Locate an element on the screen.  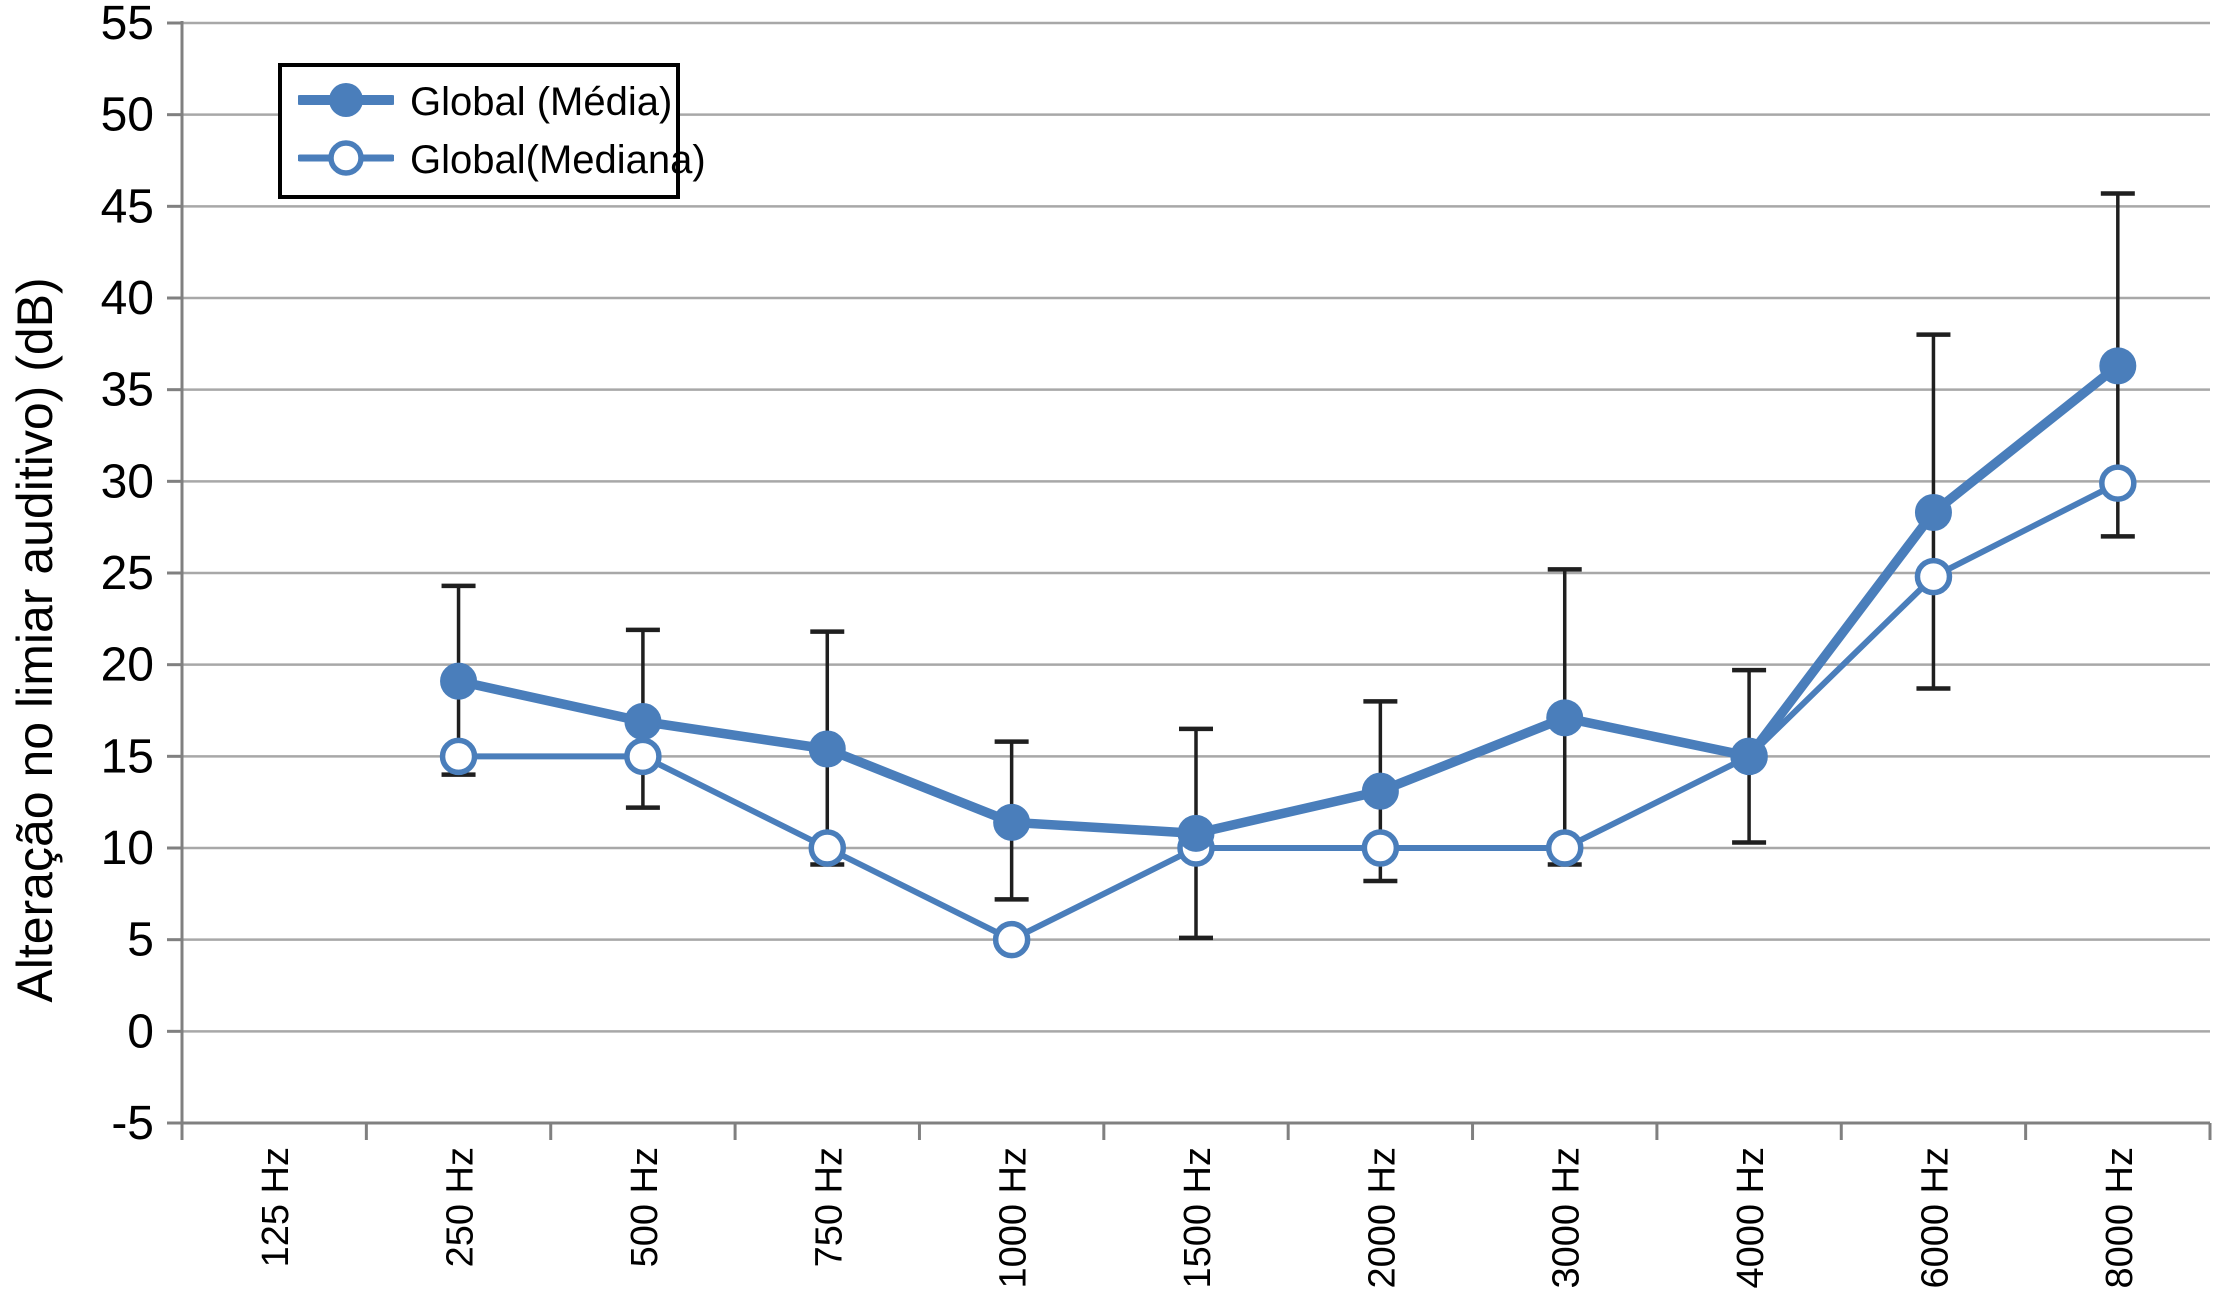
y-axis-tick-label: 25 is located at coordinates (127, 573).